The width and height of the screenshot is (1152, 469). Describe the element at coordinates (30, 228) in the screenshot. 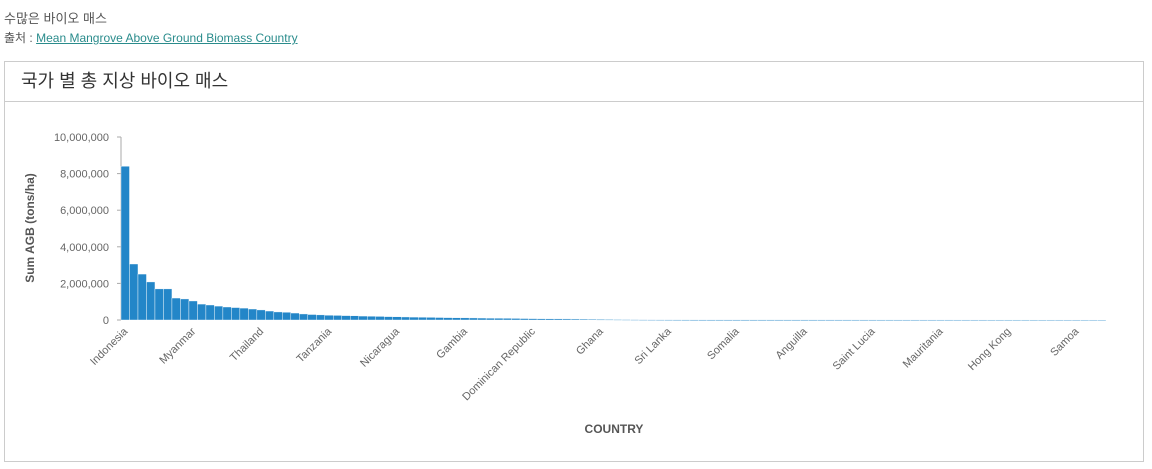

I see `y-axis-title: Sum AGB (tons/ha)` at that location.